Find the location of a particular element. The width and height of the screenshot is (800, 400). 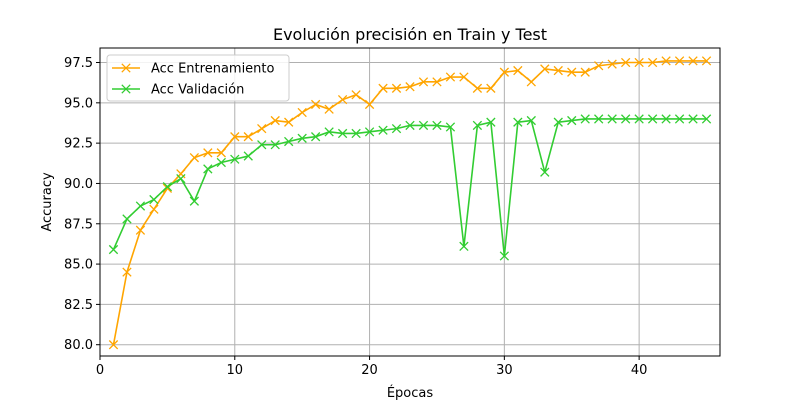

legend-box is located at coordinates (198, 78).